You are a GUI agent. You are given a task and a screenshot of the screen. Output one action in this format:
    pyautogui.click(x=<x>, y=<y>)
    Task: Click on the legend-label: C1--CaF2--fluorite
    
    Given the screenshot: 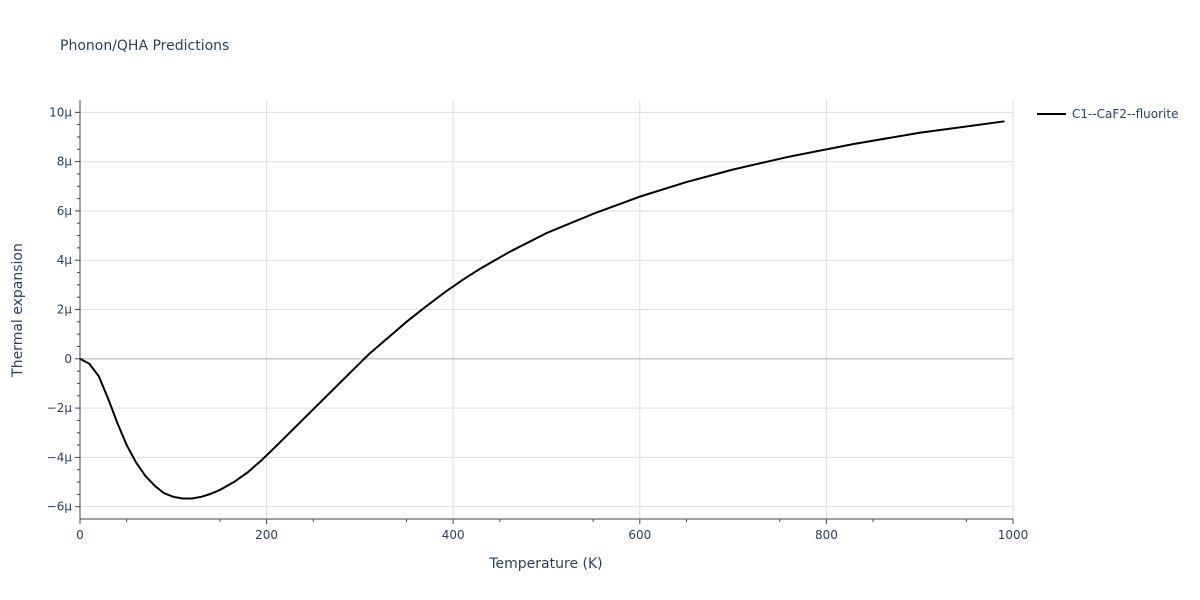 What is the action you would take?
    pyautogui.click(x=1125, y=114)
    